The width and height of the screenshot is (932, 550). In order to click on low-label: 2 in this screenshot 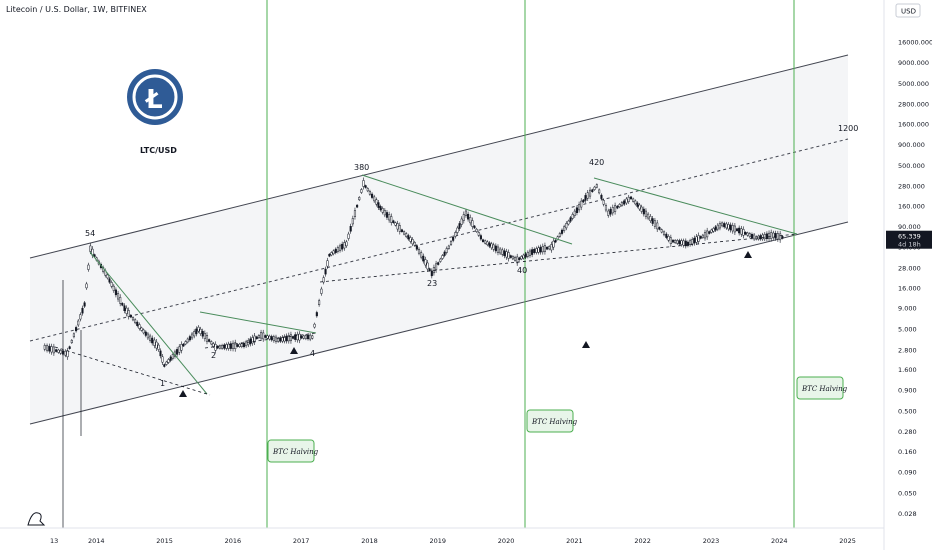, I will do `click(213, 355)`.